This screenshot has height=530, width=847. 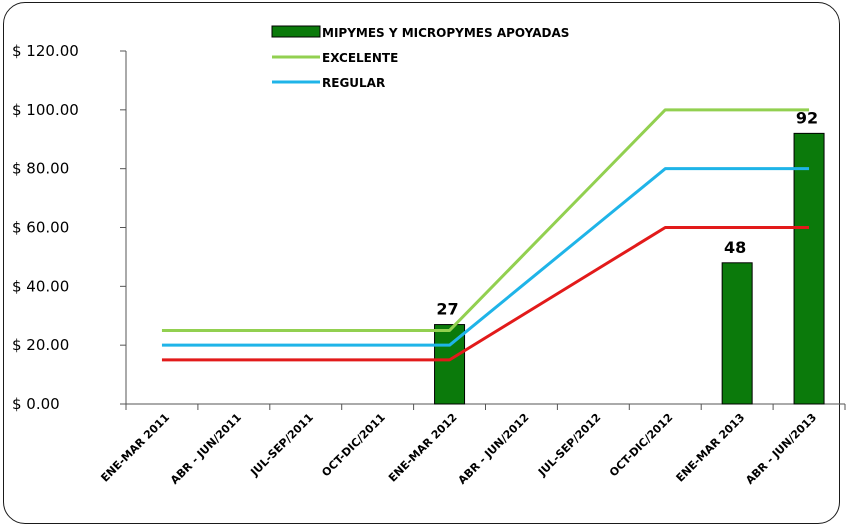 What do you see at coordinates (40, 345) in the screenshot?
I see `y-tick-label: $ 20.00` at bounding box center [40, 345].